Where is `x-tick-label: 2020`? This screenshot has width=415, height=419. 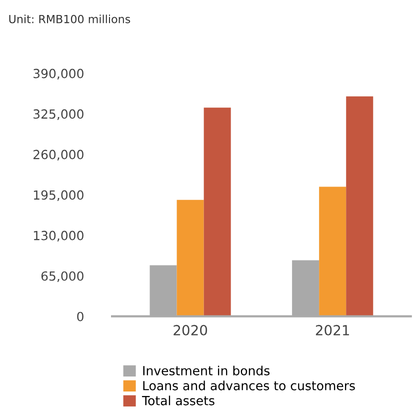 x-tick-label: 2020 is located at coordinates (191, 330).